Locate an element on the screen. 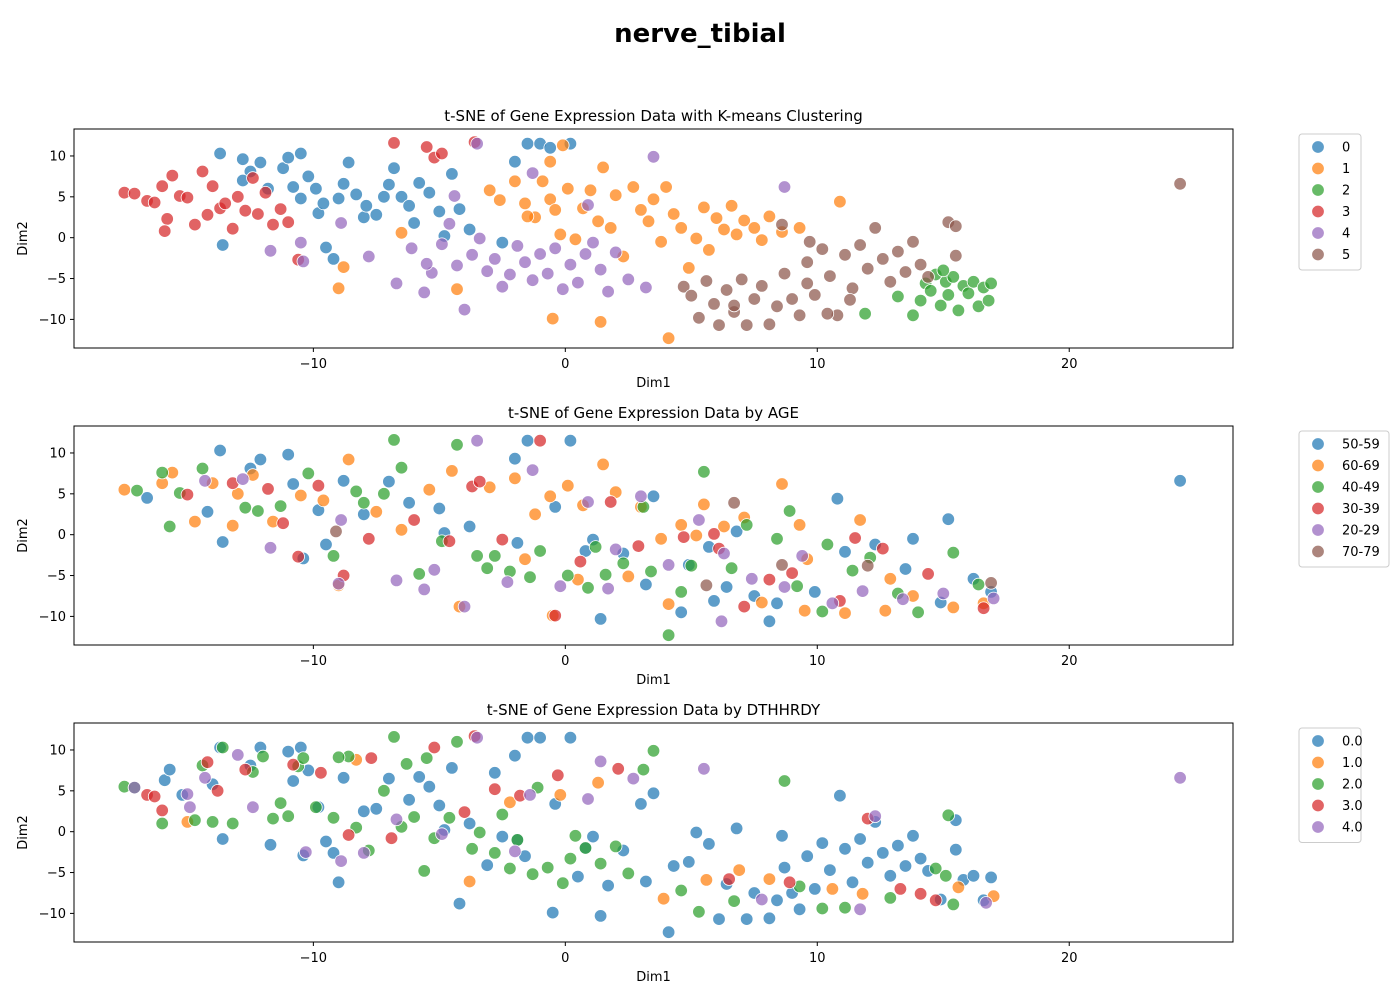  legend-label: 30-39 is located at coordinates (1361, 509).